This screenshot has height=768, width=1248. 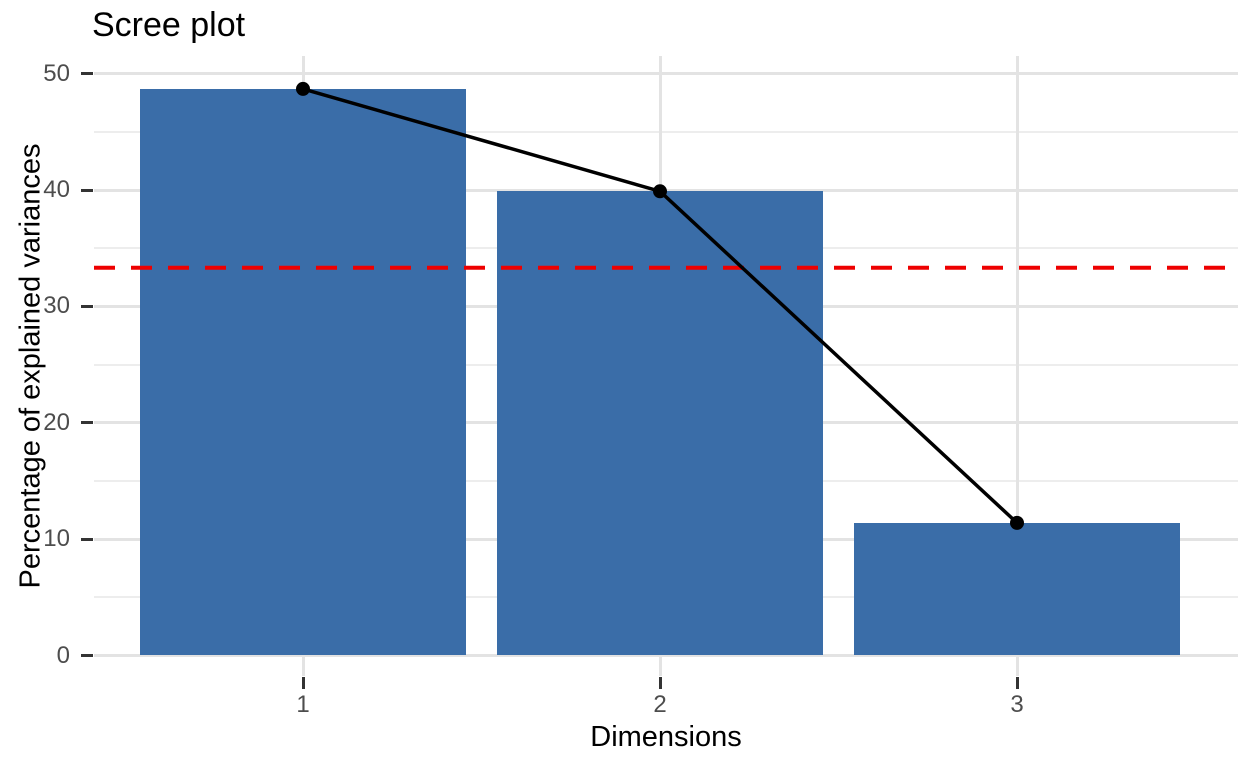 I want to click on y-tick-label: 20, so click(x=56, y=422).